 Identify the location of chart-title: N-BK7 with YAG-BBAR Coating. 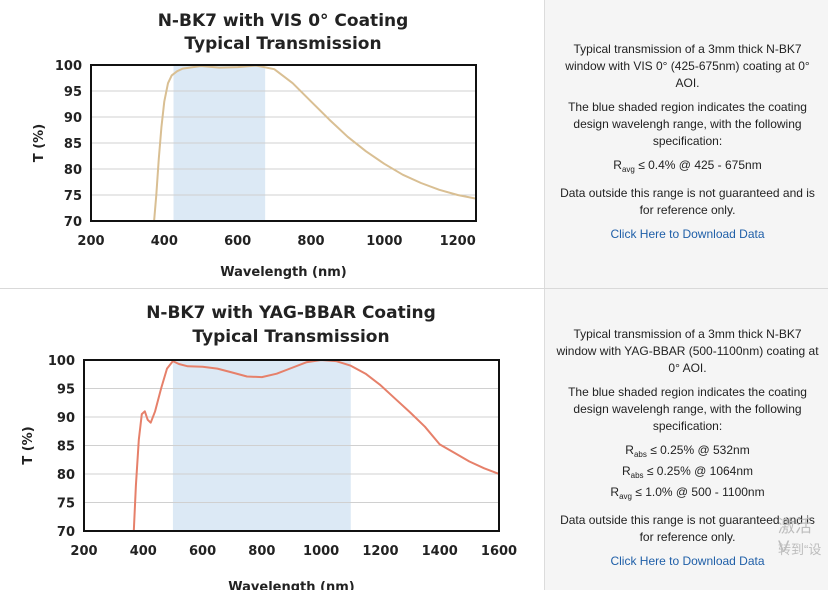
(291, 313).